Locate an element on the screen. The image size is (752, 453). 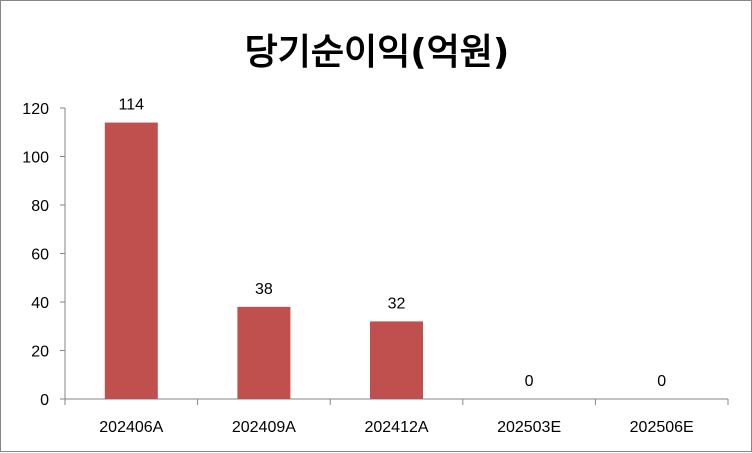
x-tick-label: 202412A is located at coordinates (396, 427).